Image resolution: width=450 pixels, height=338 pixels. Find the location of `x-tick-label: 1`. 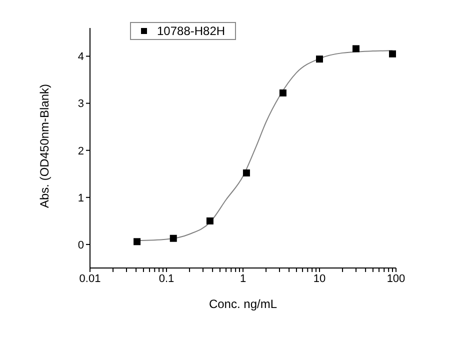

x-tick-label: 1 is located at coordinates (243, 278).